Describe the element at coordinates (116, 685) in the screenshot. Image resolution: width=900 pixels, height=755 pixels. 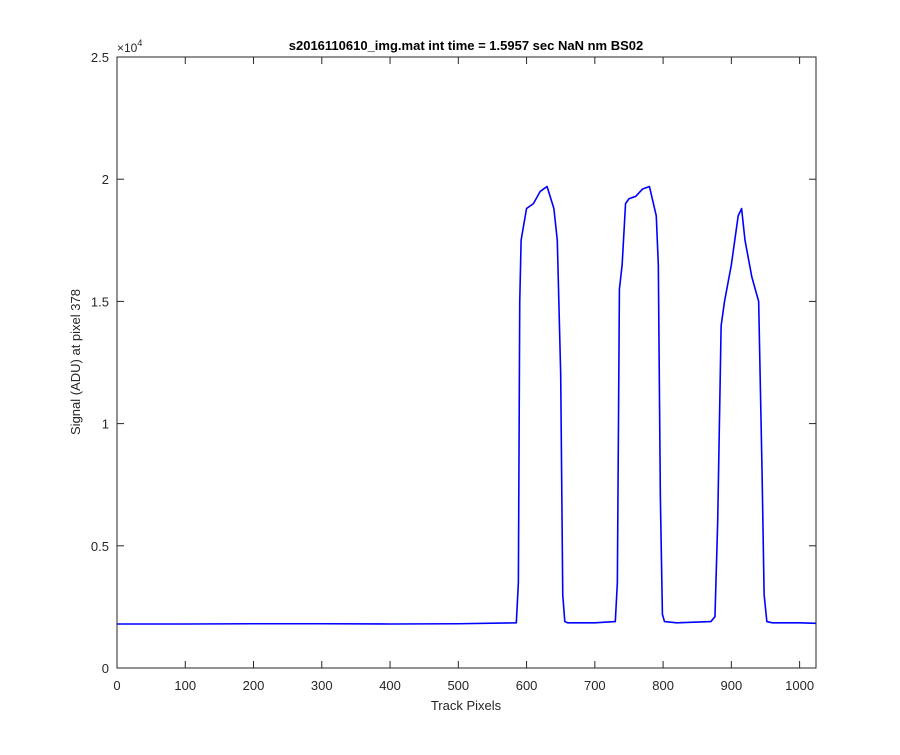
I see `x-tick-label: 0` at that location.